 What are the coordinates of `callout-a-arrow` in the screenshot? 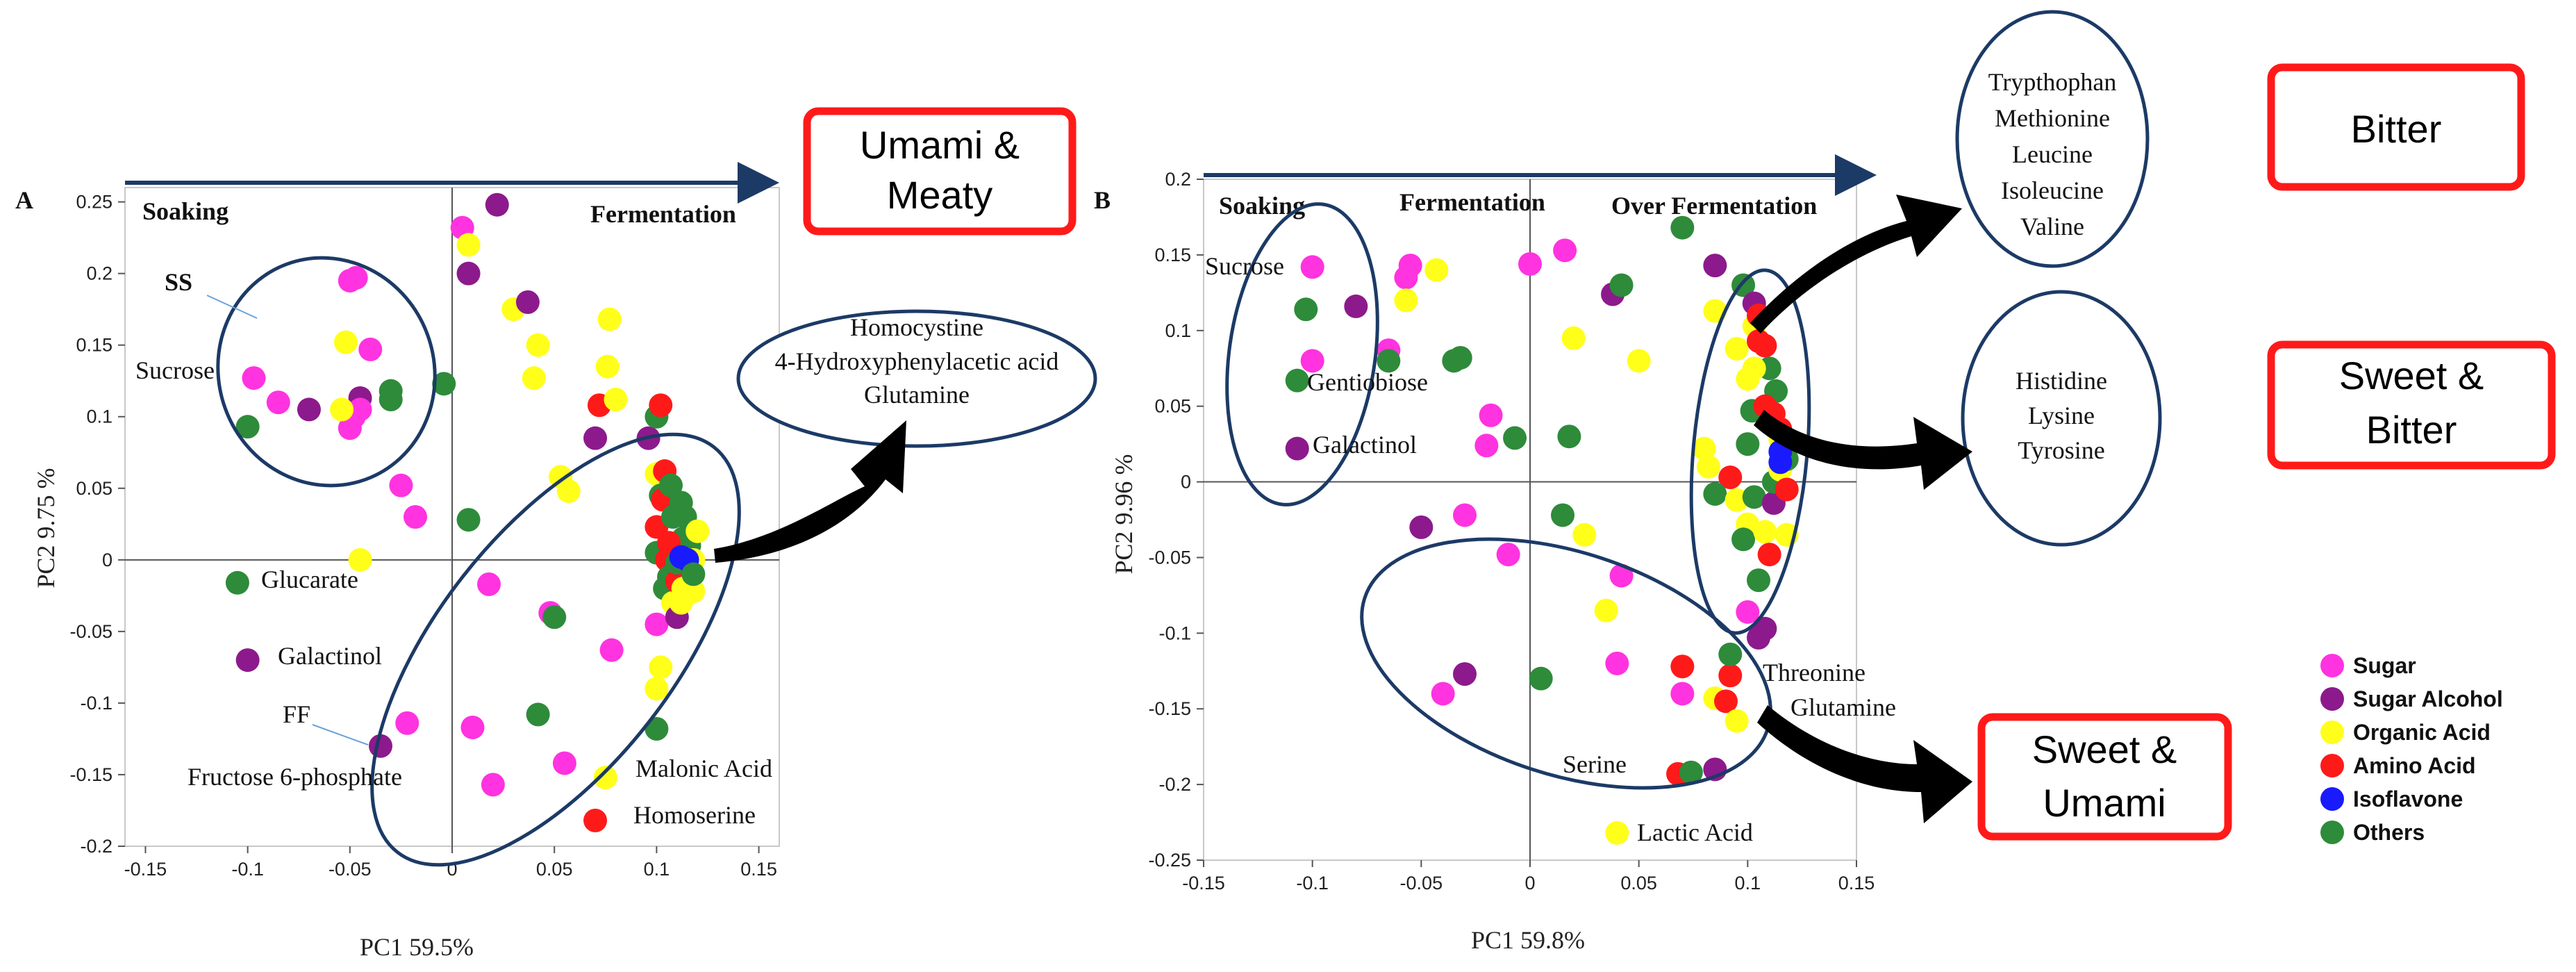 It's located at (810, 491).